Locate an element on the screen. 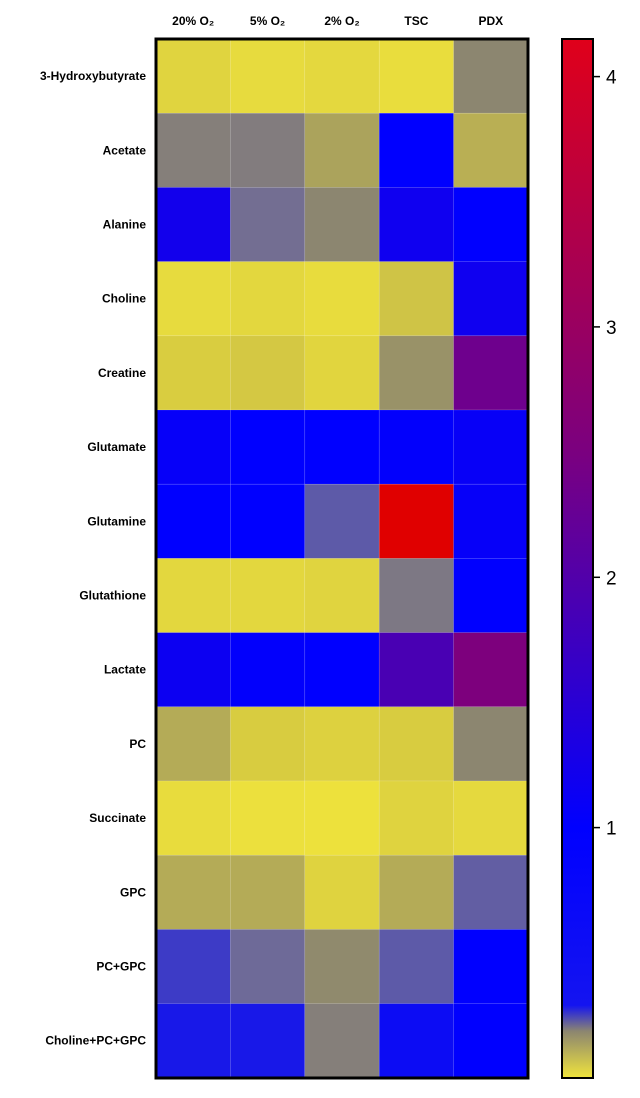 This screenshot has height=1098, width=640. column-label: 20% O₂ is located at coordinates (193, 21).